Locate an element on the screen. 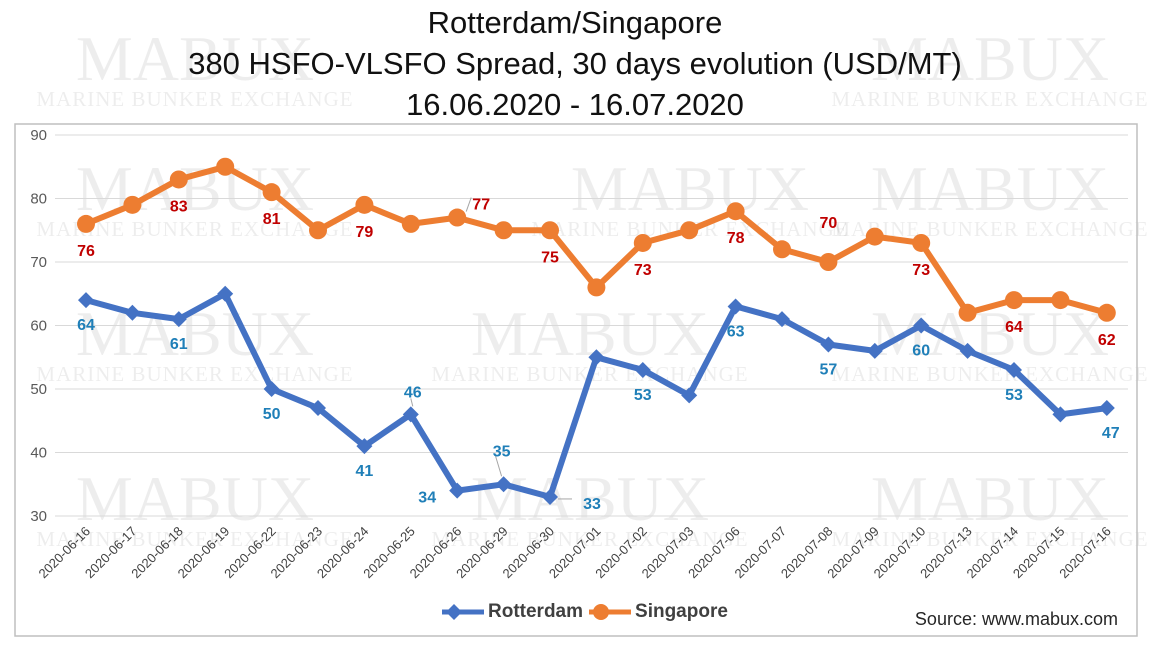  y-axis: 30 40 50 60 70 80 90 is located at coordinates (38, 326).